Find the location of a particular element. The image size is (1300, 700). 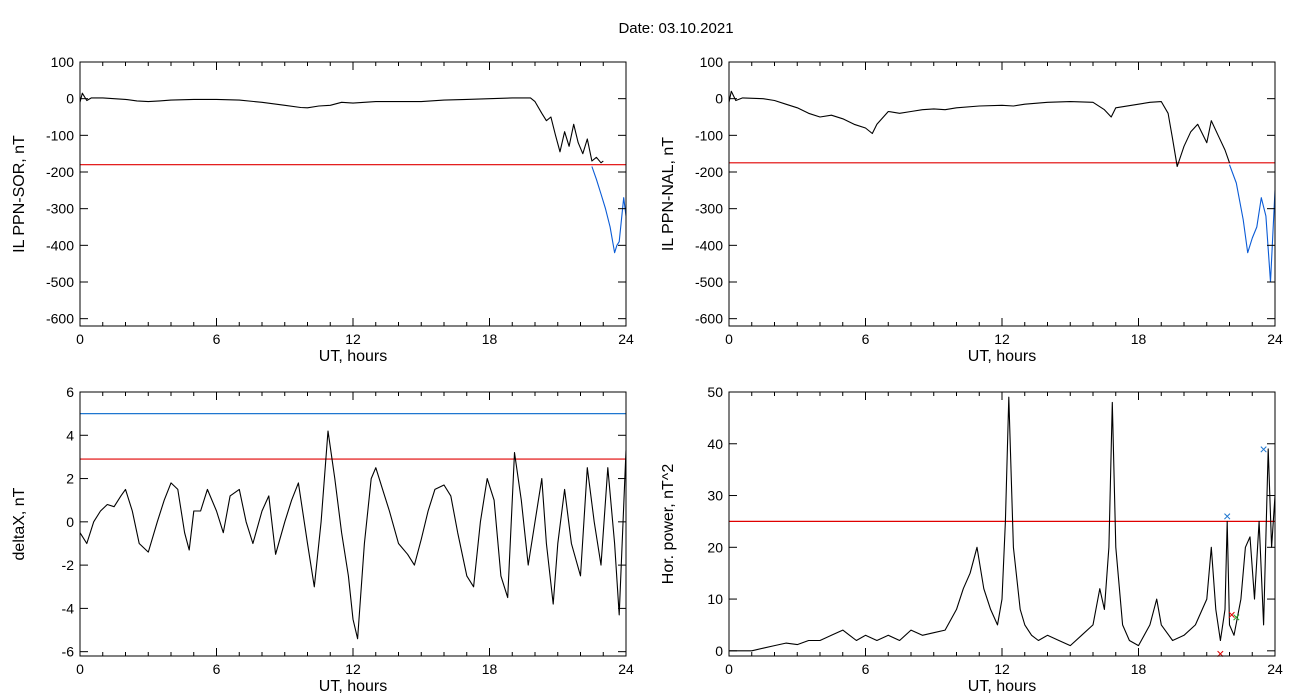

figure-title: Date: 03.10.2021 is located at coordinates (675, 28).